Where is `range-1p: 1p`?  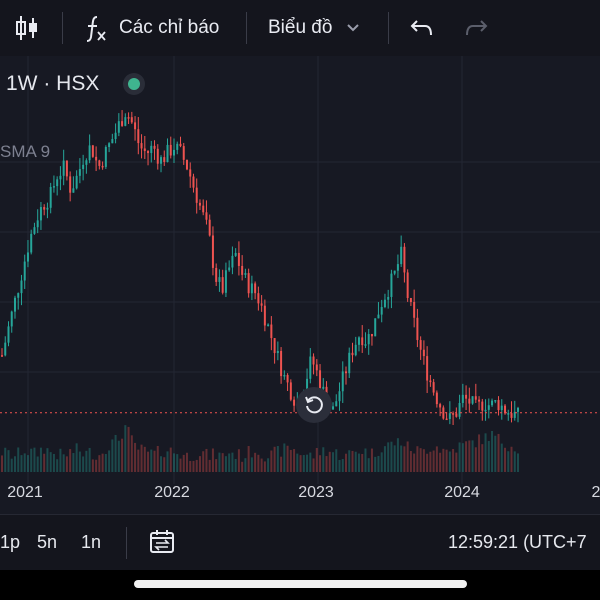 range-1p: 1p is located at coordinates (10, 542).